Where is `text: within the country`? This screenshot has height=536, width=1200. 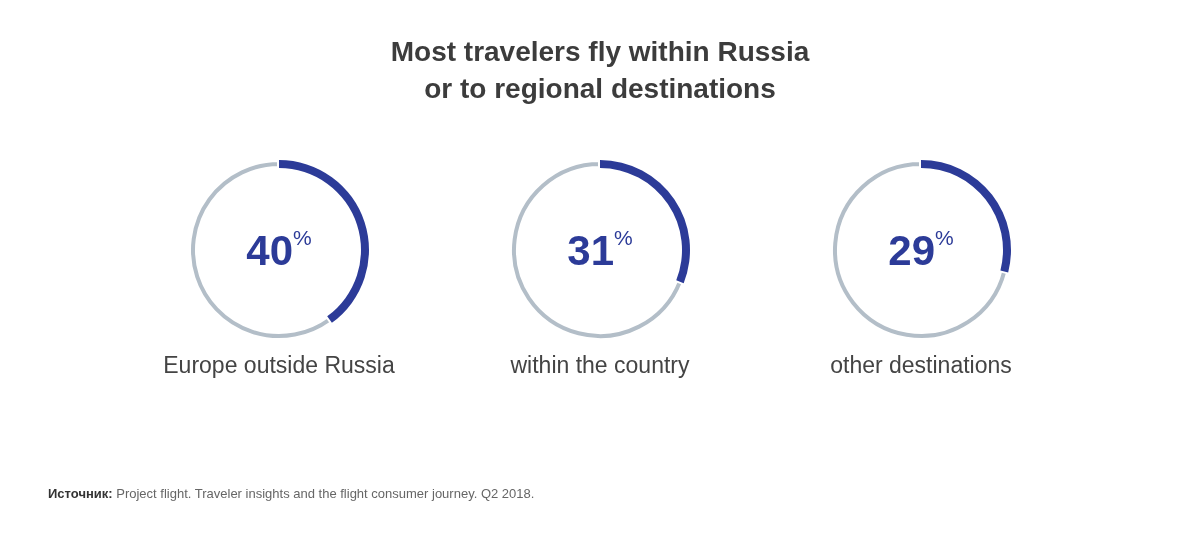
text: within the country is located at coordinates (599, 365).